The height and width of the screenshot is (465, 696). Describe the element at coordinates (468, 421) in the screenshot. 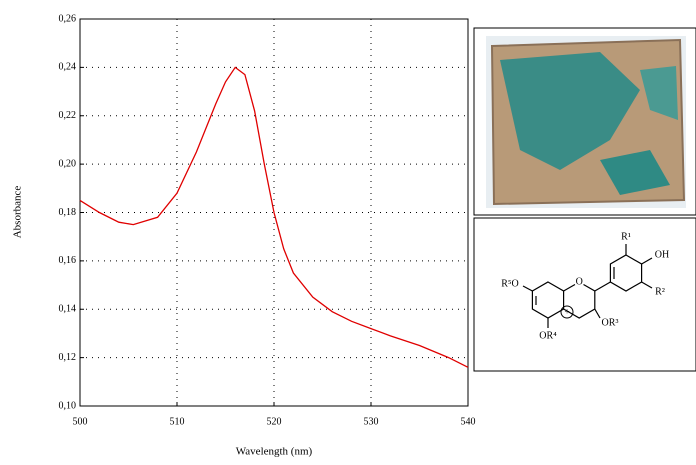

I see `x-tick-label: 540` at that location.